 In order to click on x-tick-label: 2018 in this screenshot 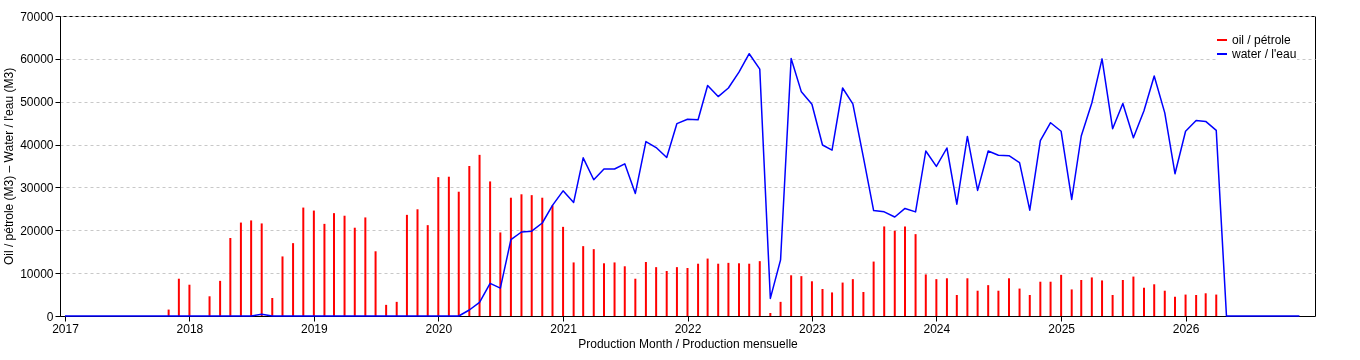, I will do `click(190, 328)`.